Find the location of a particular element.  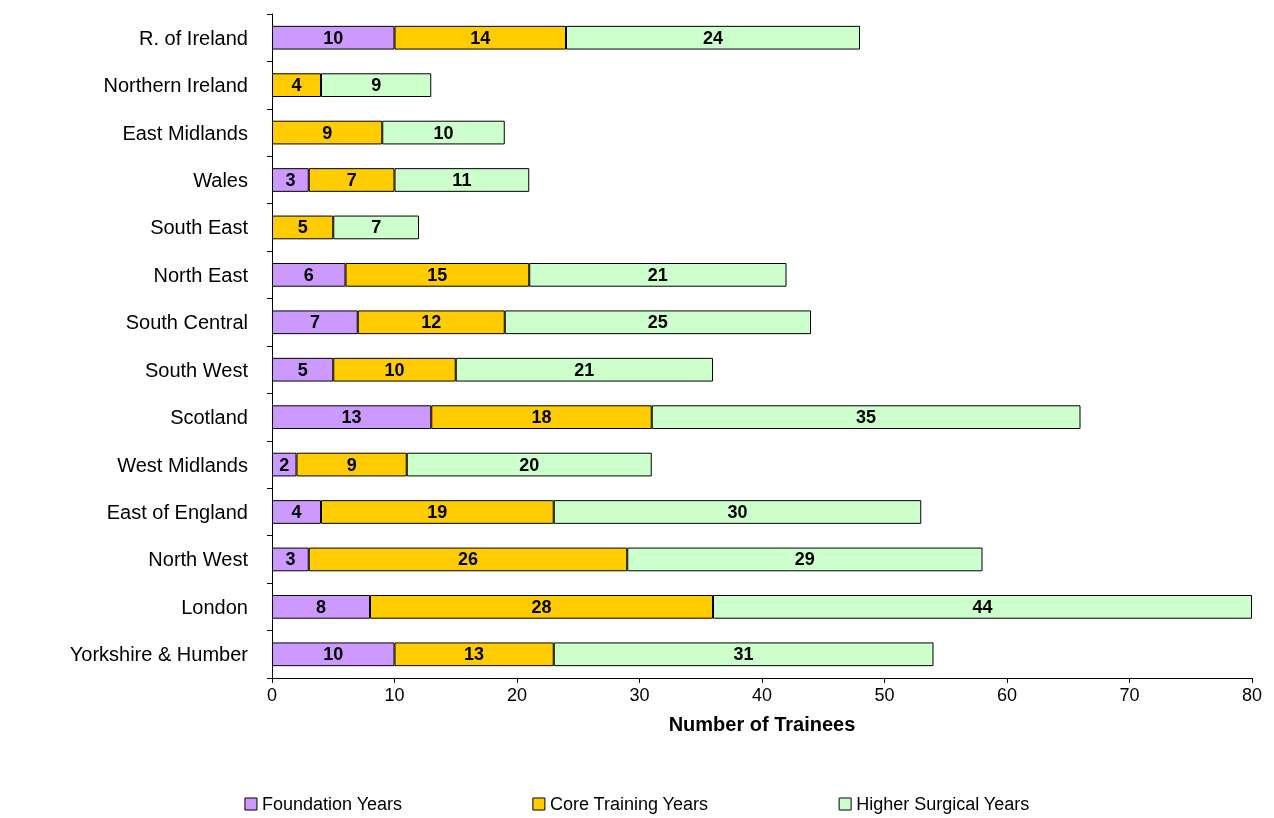

y-tick-label: South Central is located at coordinates (186, 322).